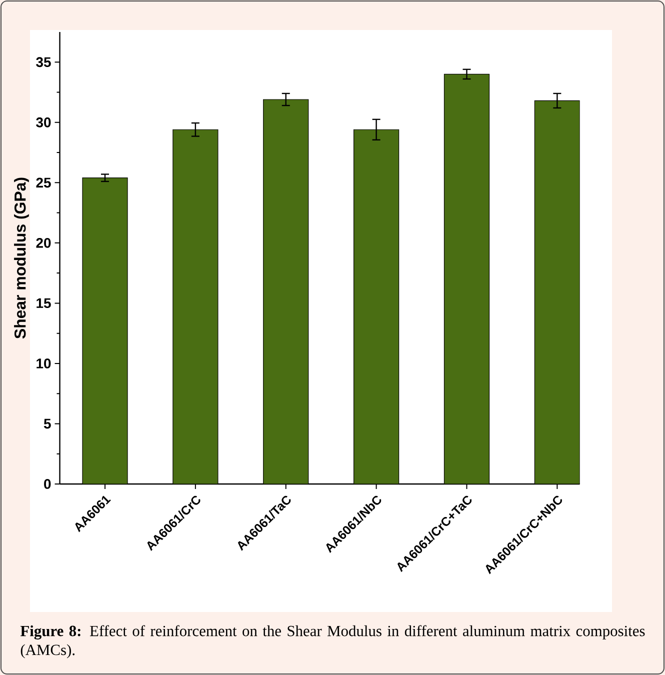 The height and width of the screenshot is (675, 665). What do you see at coordinates (43, 243) in the screenshot?
I see `y-tick-label: 20` at bounding box center [43, 243].